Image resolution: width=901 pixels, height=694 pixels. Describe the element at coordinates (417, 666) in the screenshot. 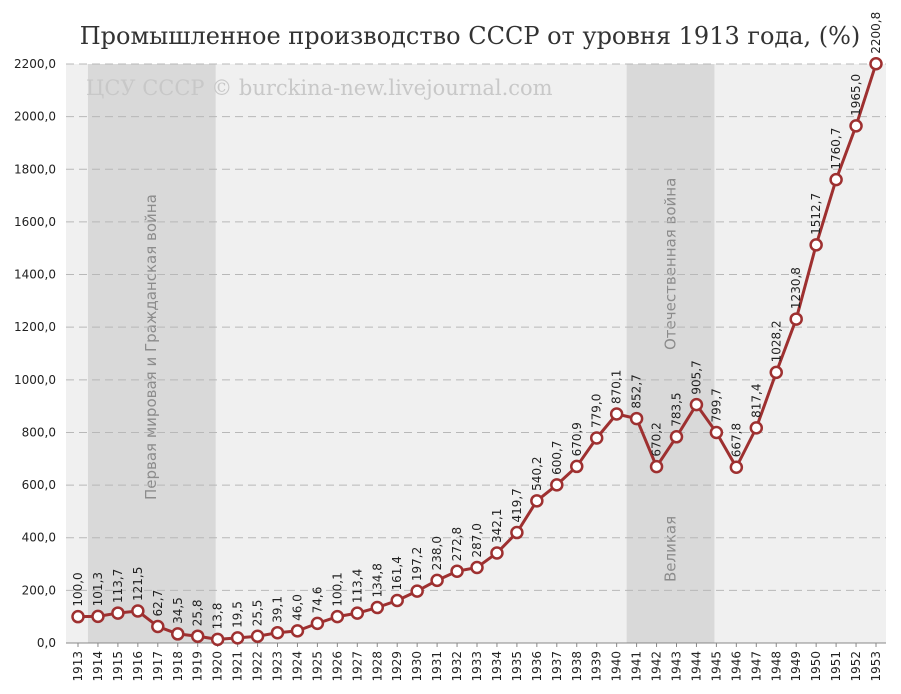

I see `x-tick-label: 1930` at that location.